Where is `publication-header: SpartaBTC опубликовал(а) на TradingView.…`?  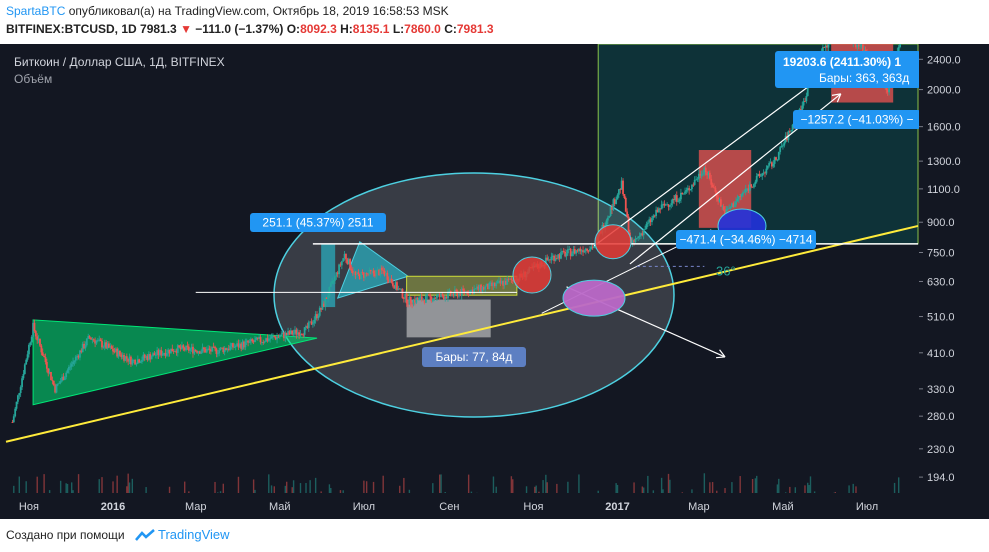
publication-header: SpartaBTC опубликовал(а) на TradingView.… is located at coordinates (494, 22).